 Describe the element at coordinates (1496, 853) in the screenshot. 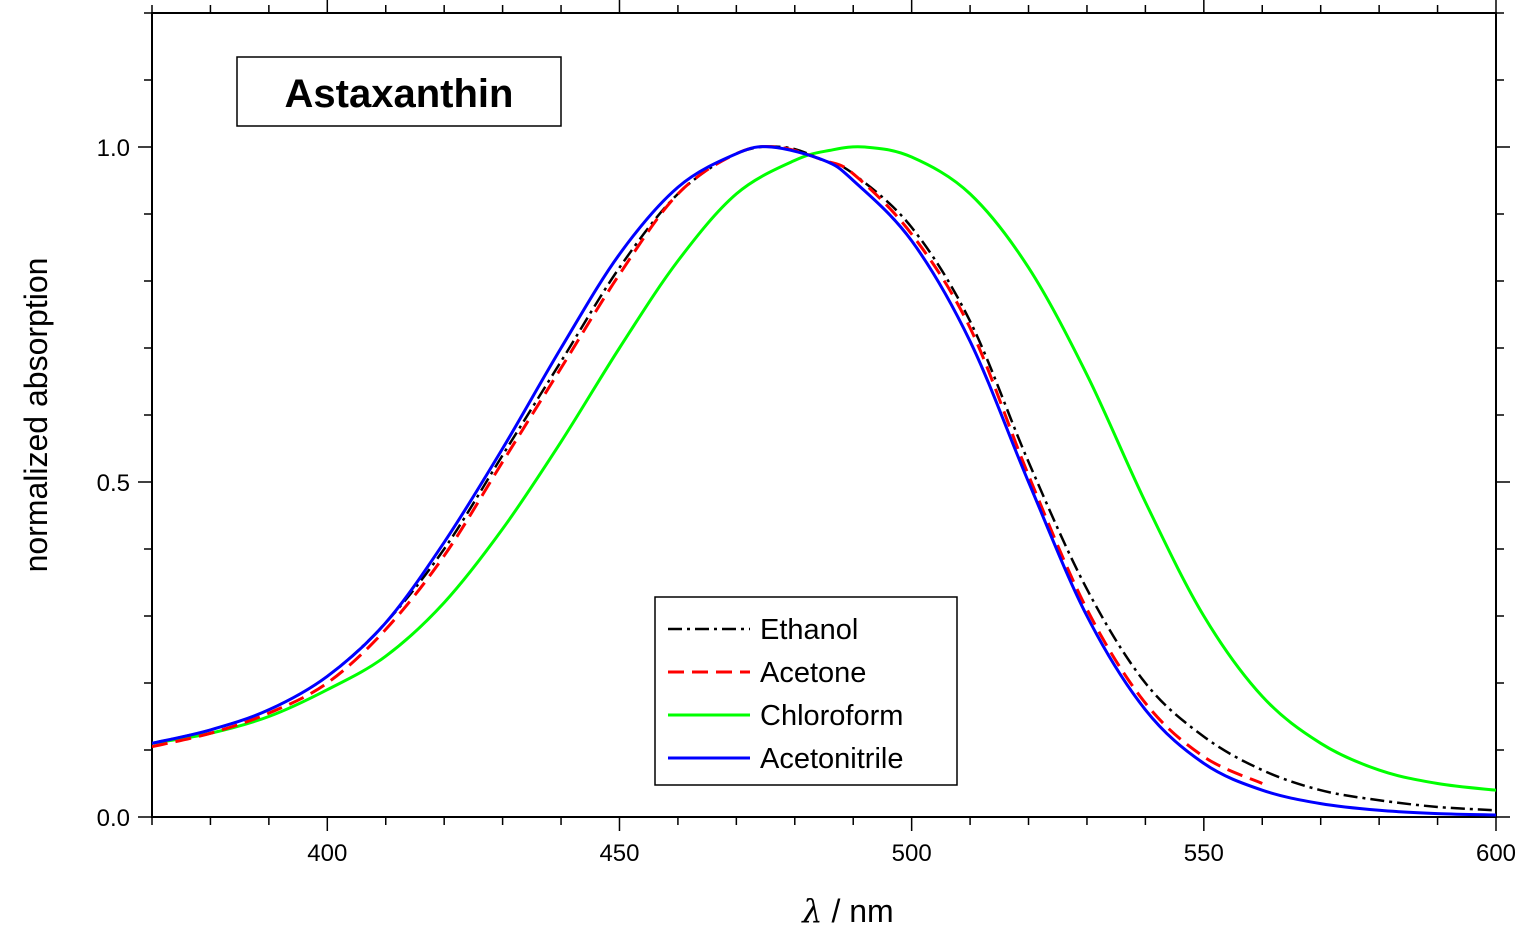

I see `x-tick-label: 600` at that location.